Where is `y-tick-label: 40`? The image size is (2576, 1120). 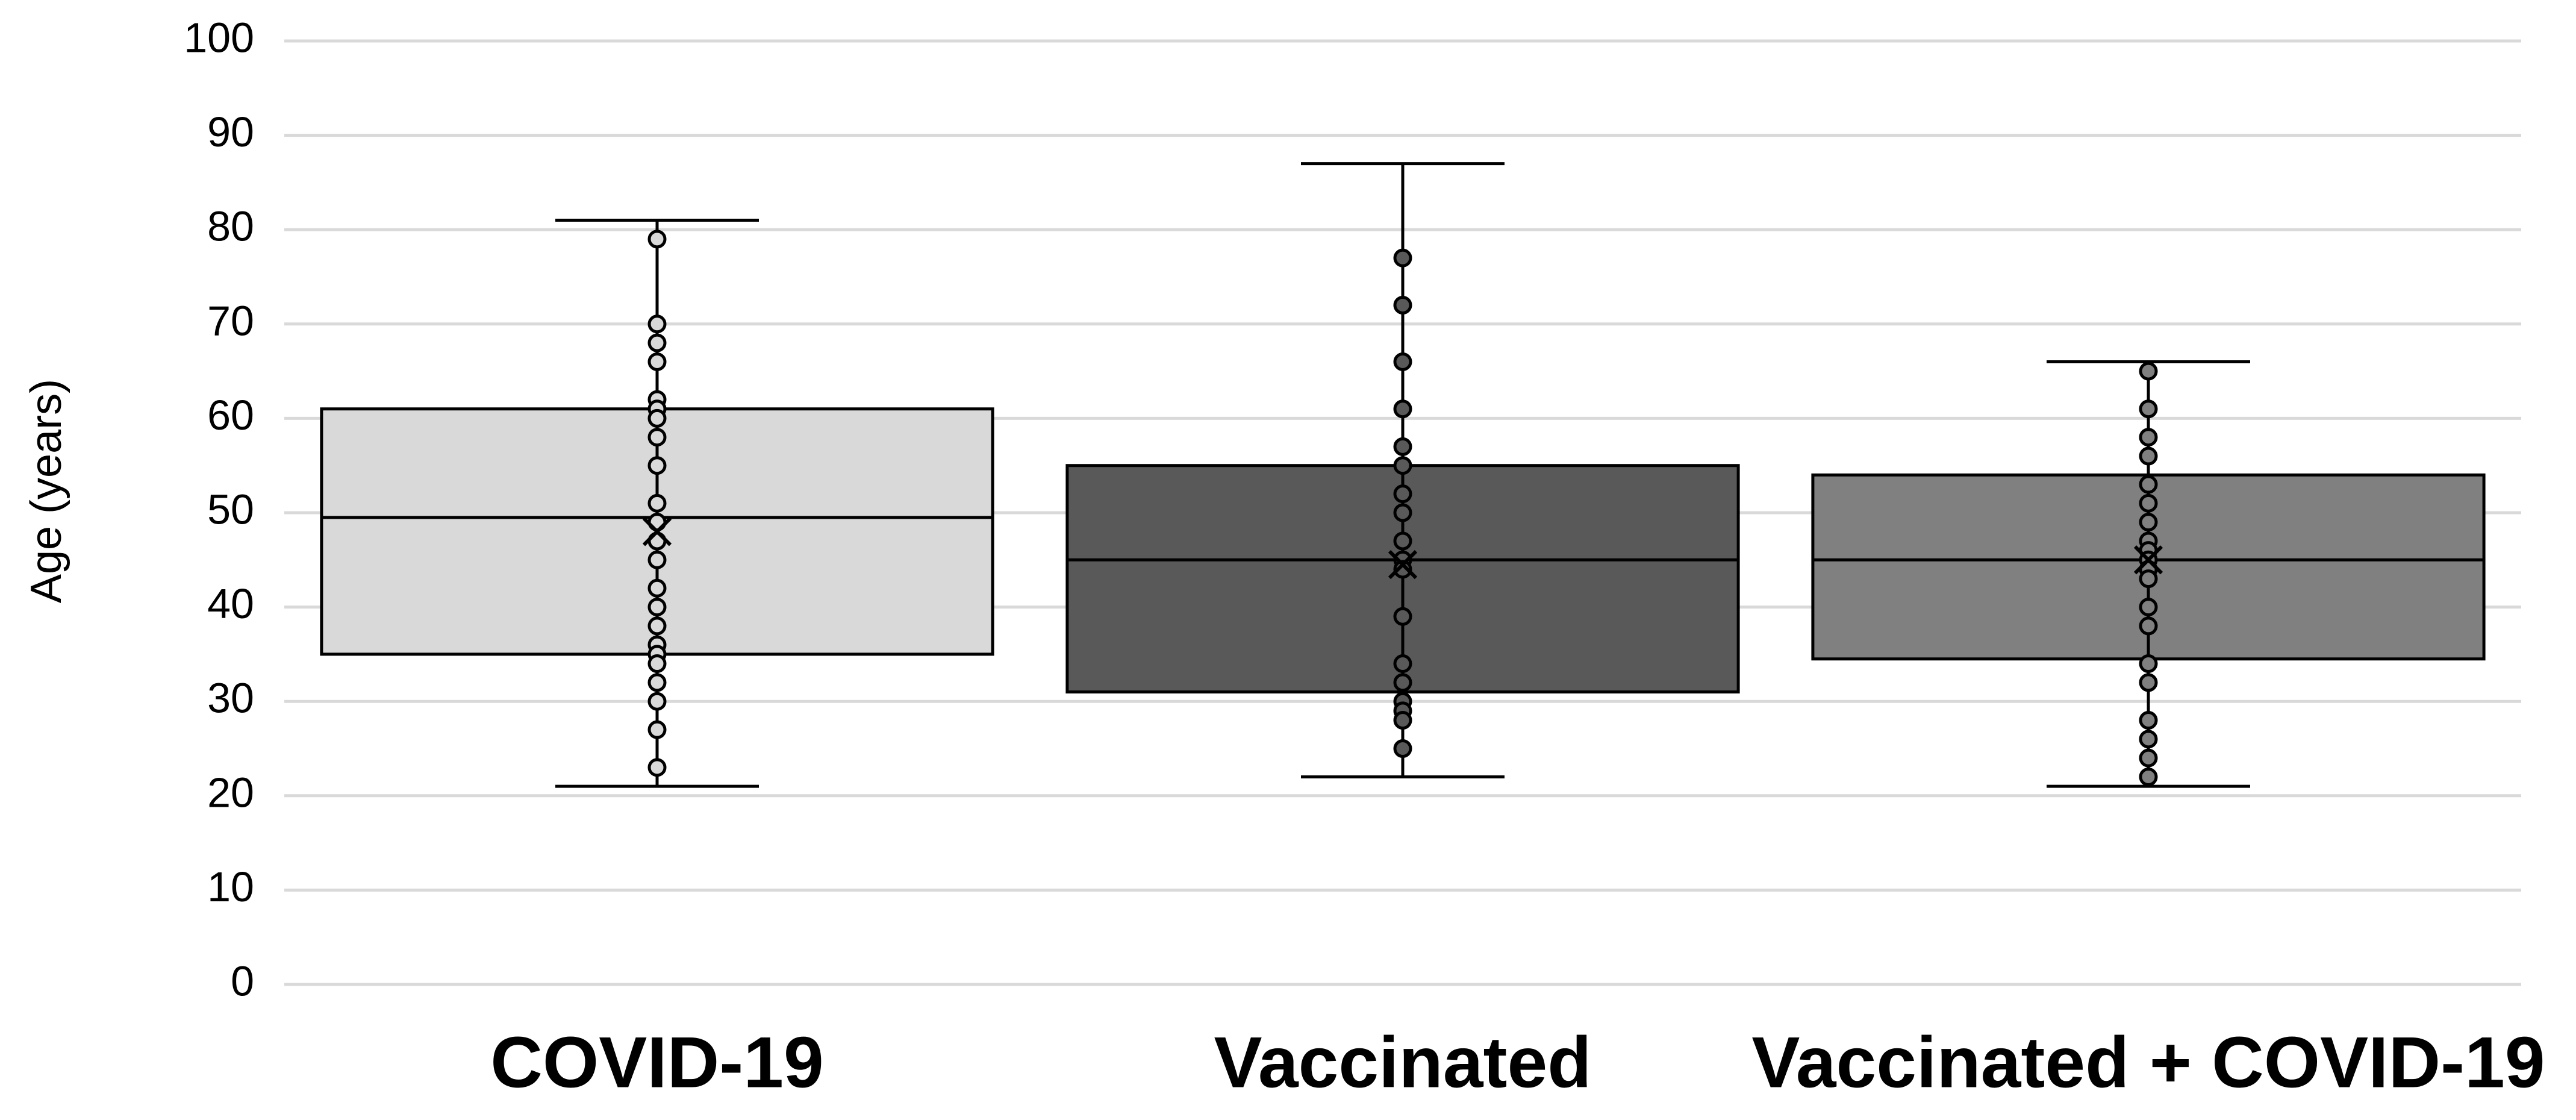
y-tick-label: 40 is located at coordinates (230, 603).